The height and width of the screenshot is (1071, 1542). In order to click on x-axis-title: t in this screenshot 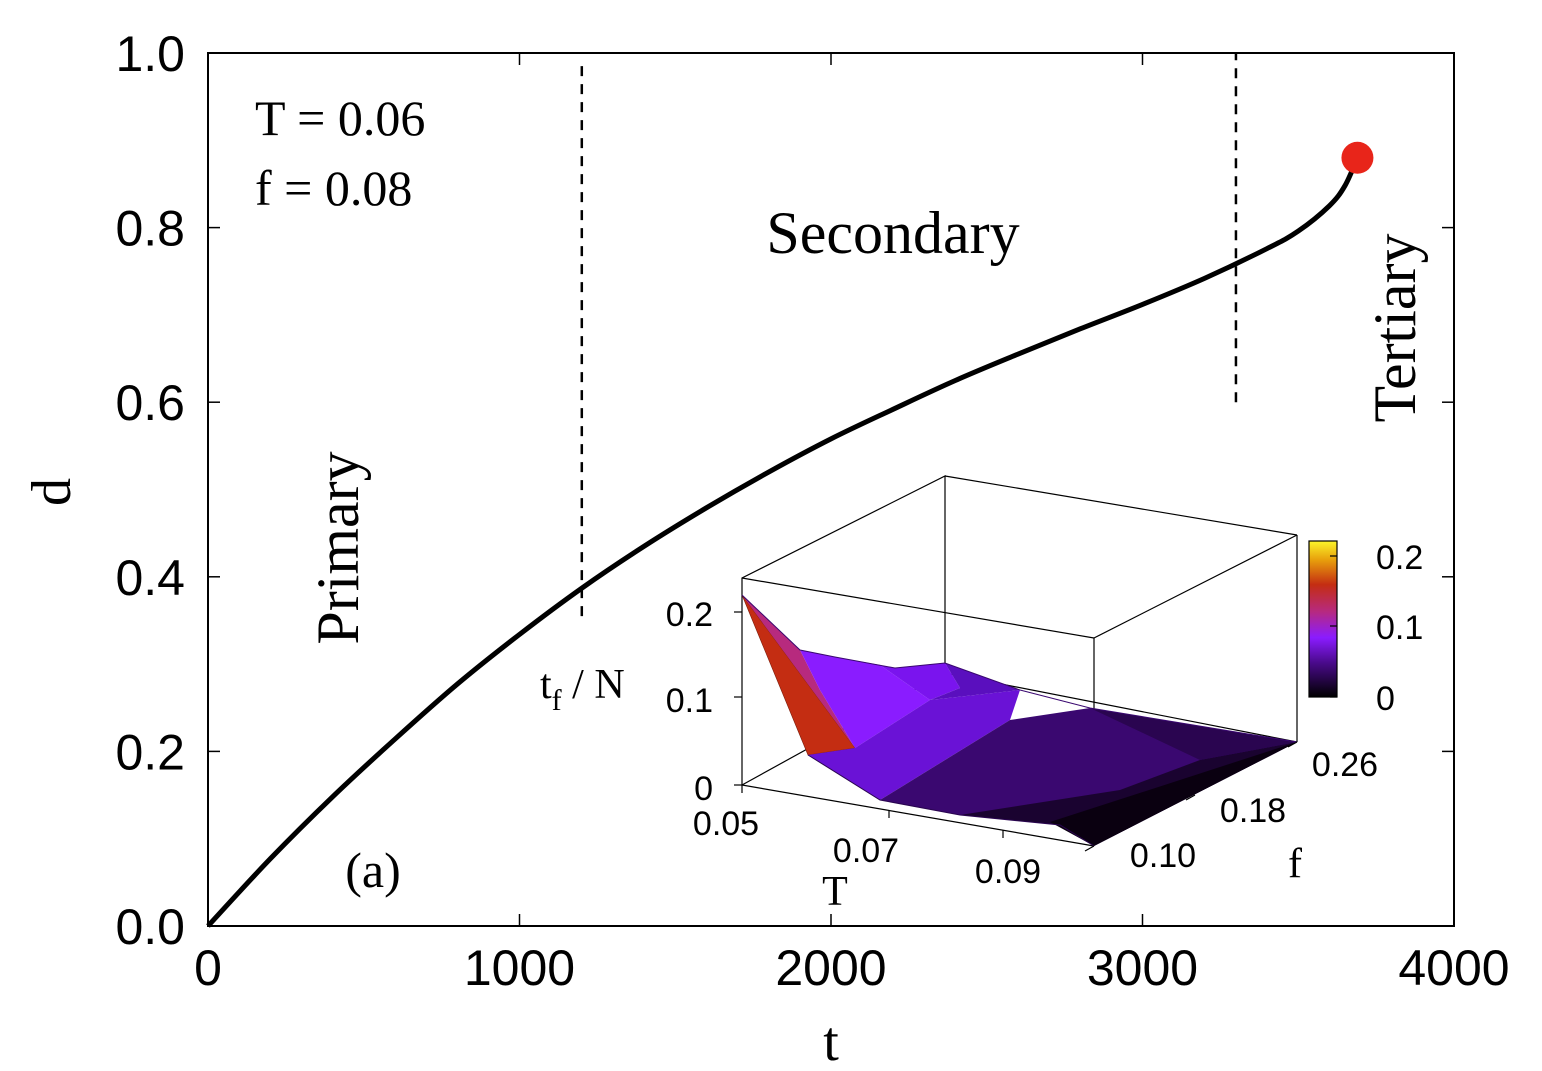, I will do `click(831, 1041)`.